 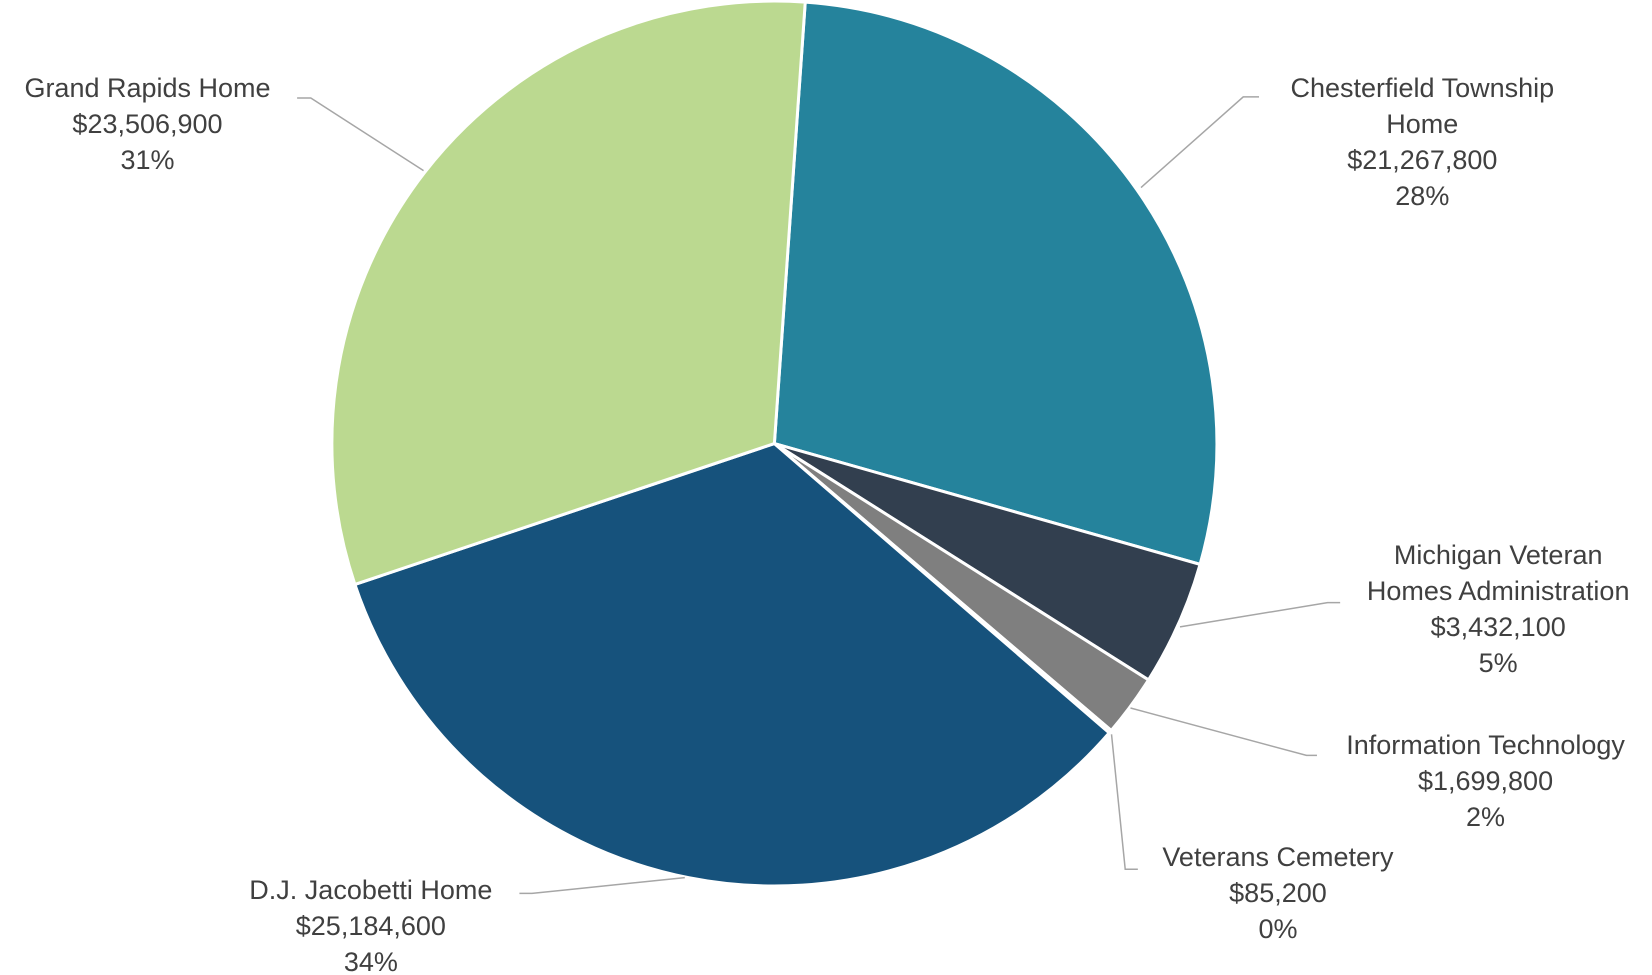 What do you see at coordinates (1422, 142) in the screenshot?
I see `data-label: Chesterfield Township Home $21,267,800 28%` at bounding box center [1422, 142].